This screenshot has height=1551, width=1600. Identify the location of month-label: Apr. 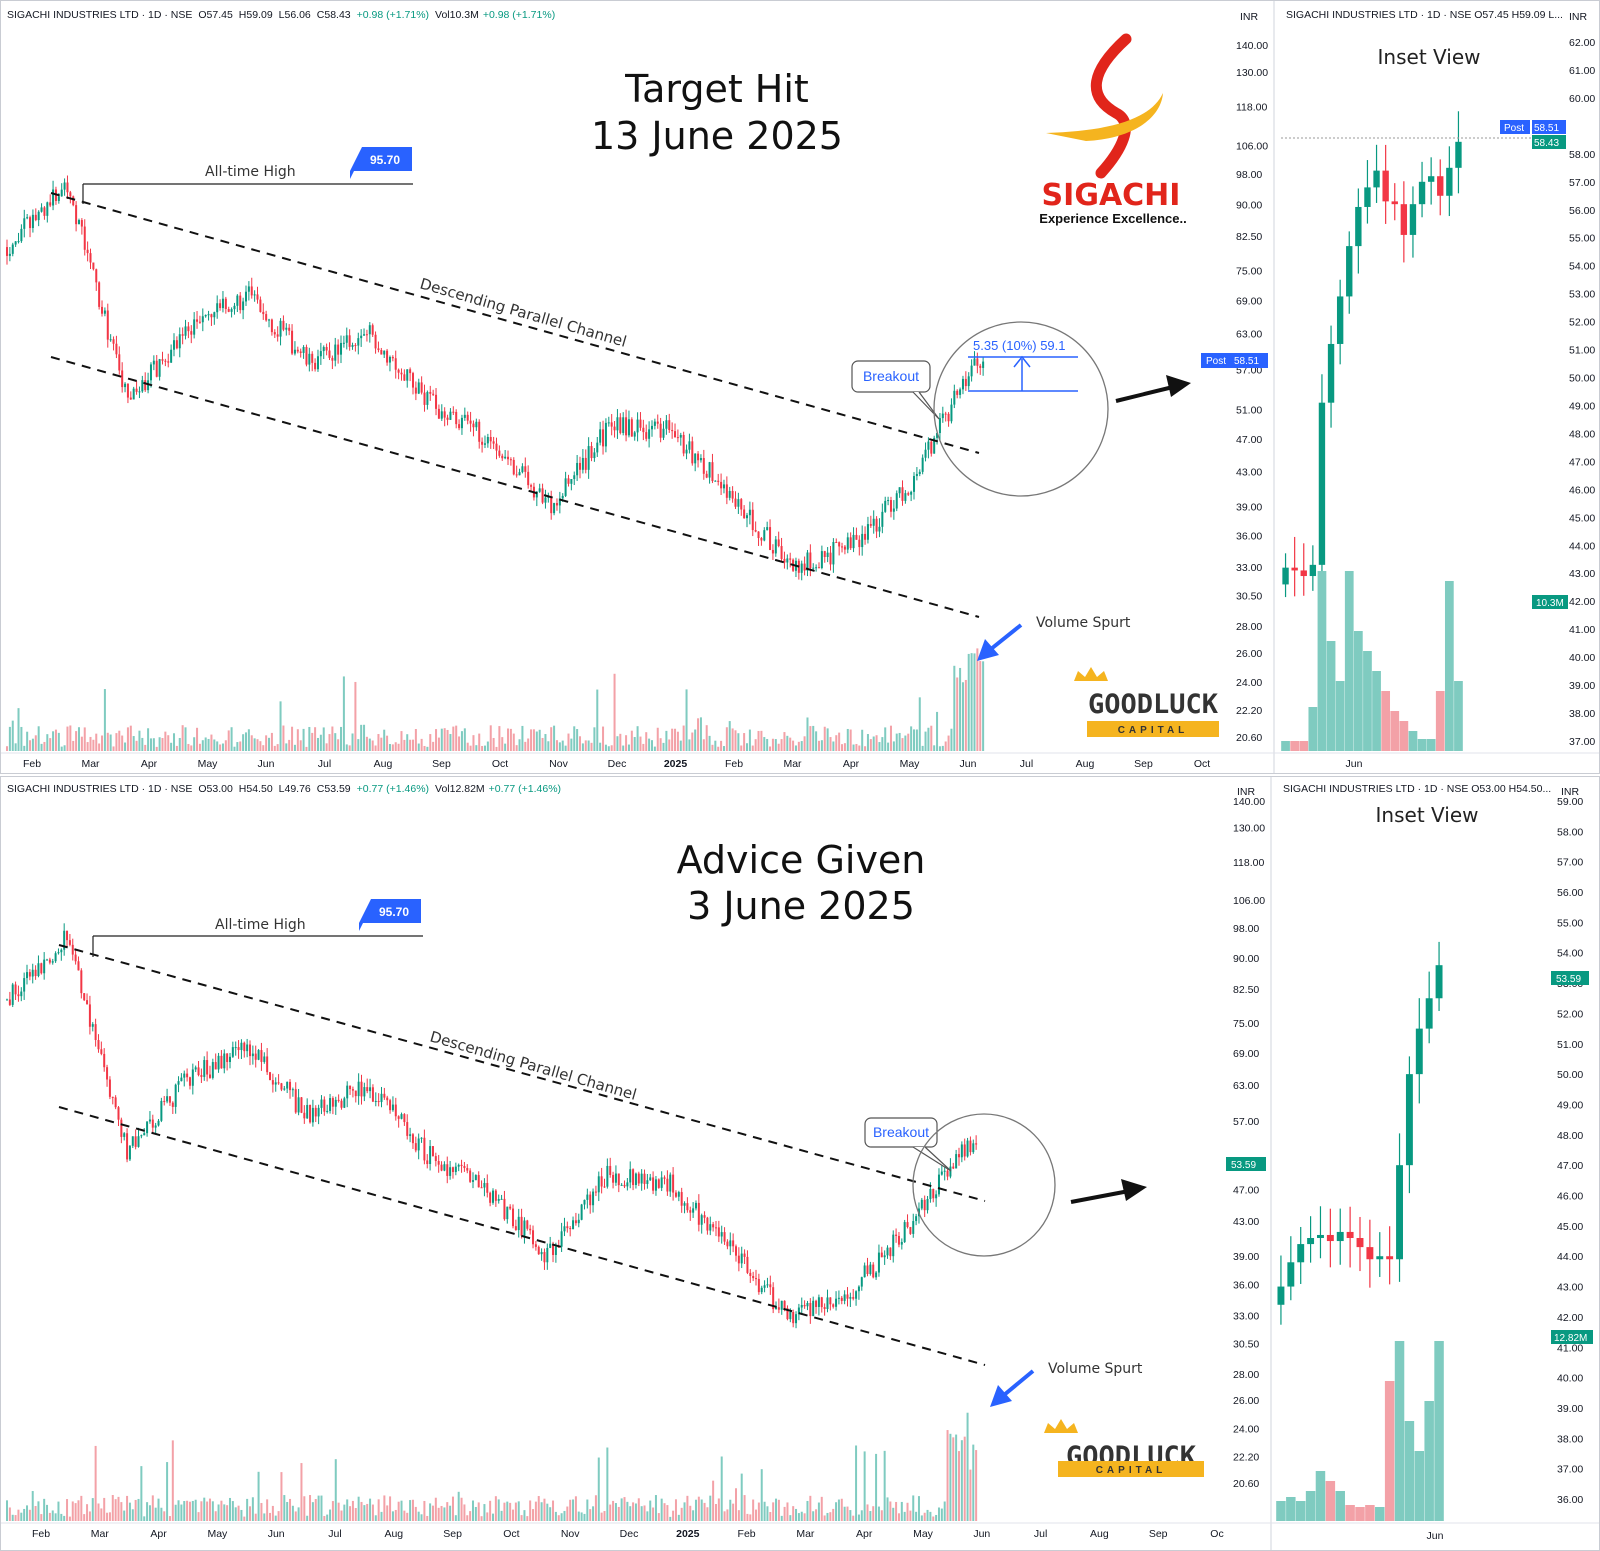
(149, 764).